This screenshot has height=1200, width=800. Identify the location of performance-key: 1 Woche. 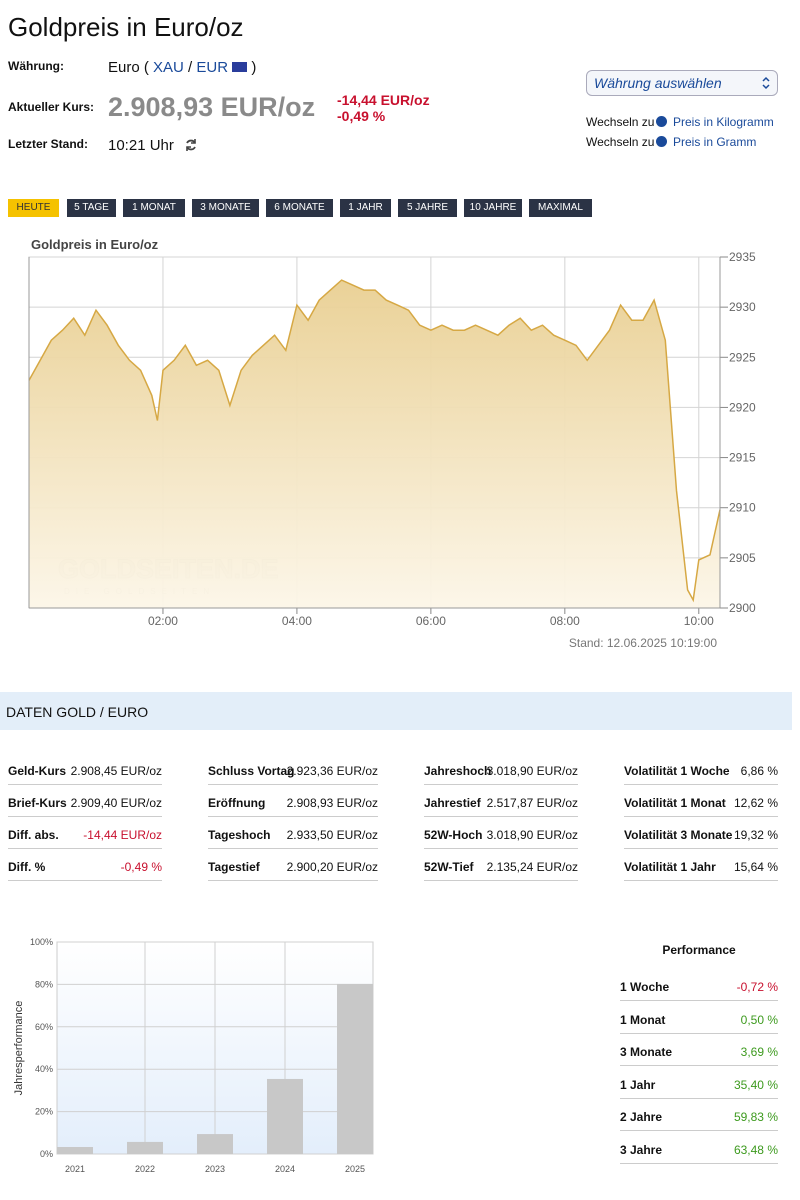
(645, 987).